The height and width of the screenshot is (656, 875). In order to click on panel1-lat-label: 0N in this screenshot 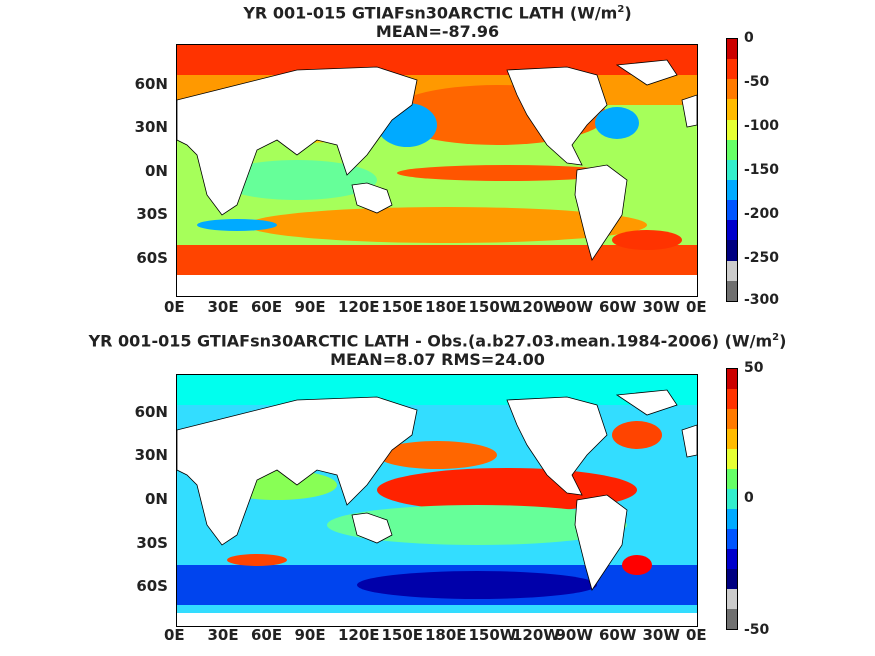, I will do `click(156, 171)`.